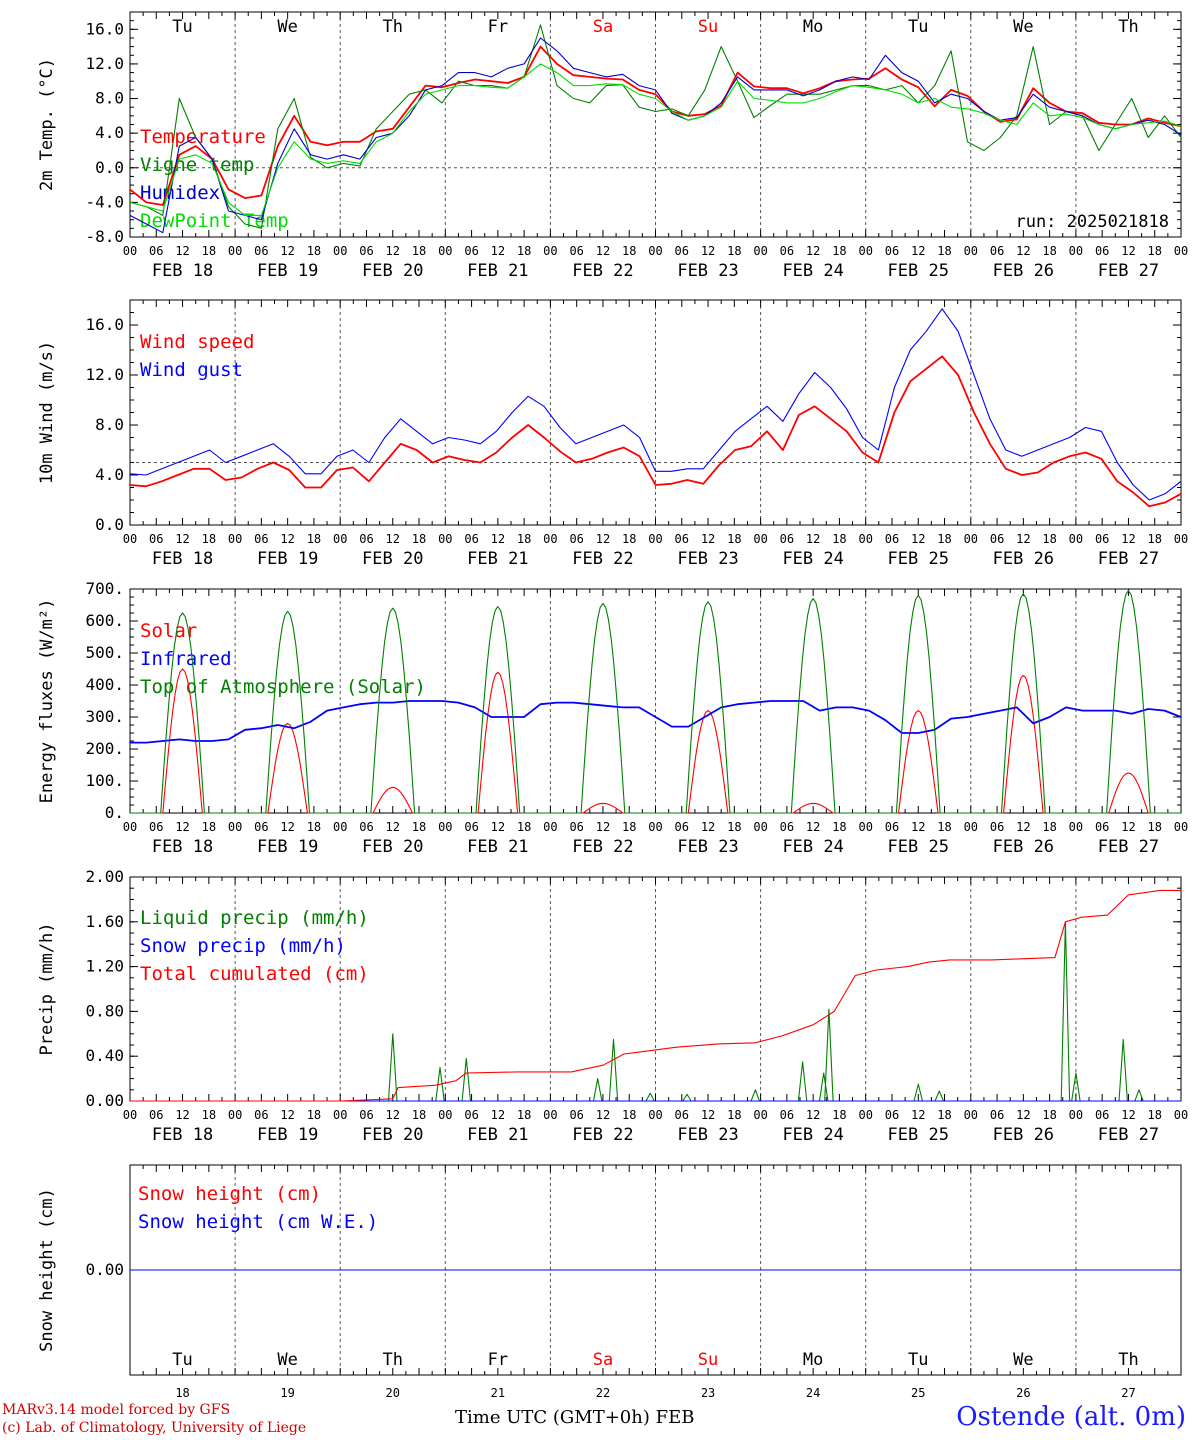 Image resolution: width=1194 pixels, height=1440 pixels. I want to click on model-credit: MARv3.14 model forced by GFS, so click(116, 1410).